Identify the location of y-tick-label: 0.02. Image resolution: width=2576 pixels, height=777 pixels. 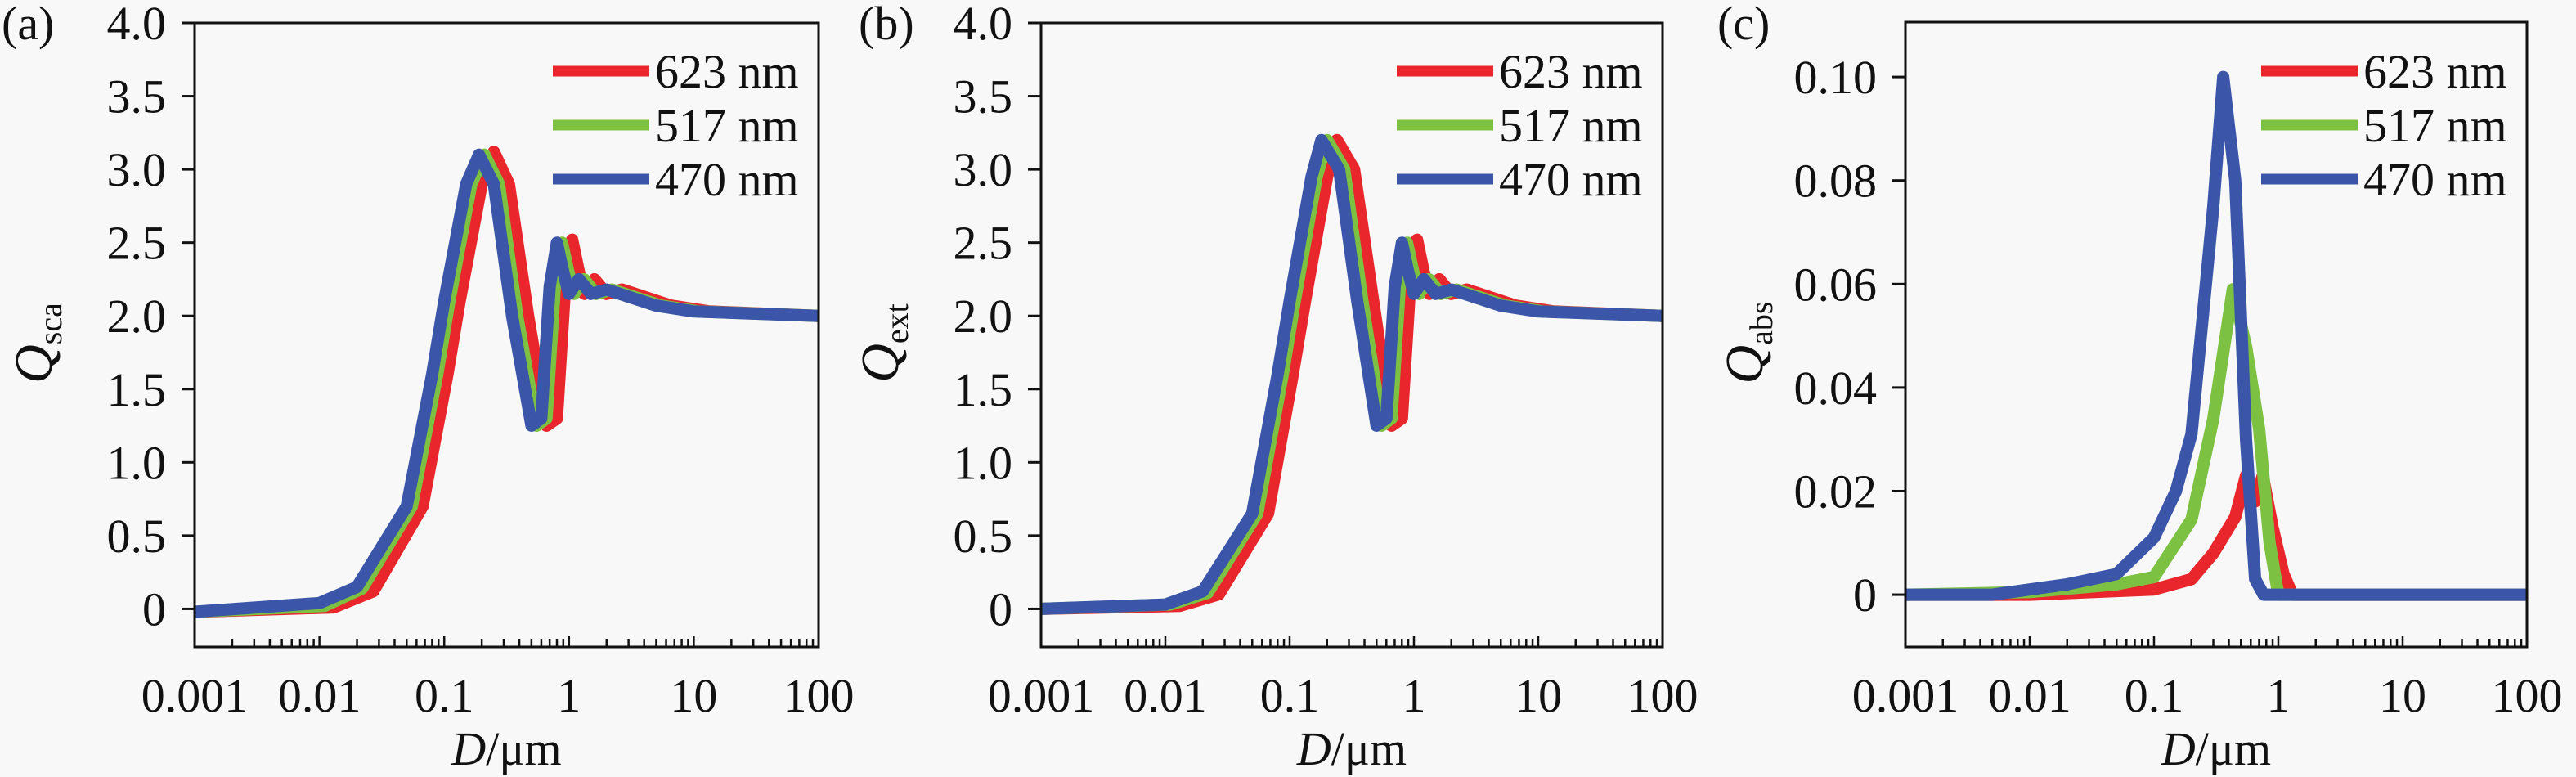
(1836, 492).